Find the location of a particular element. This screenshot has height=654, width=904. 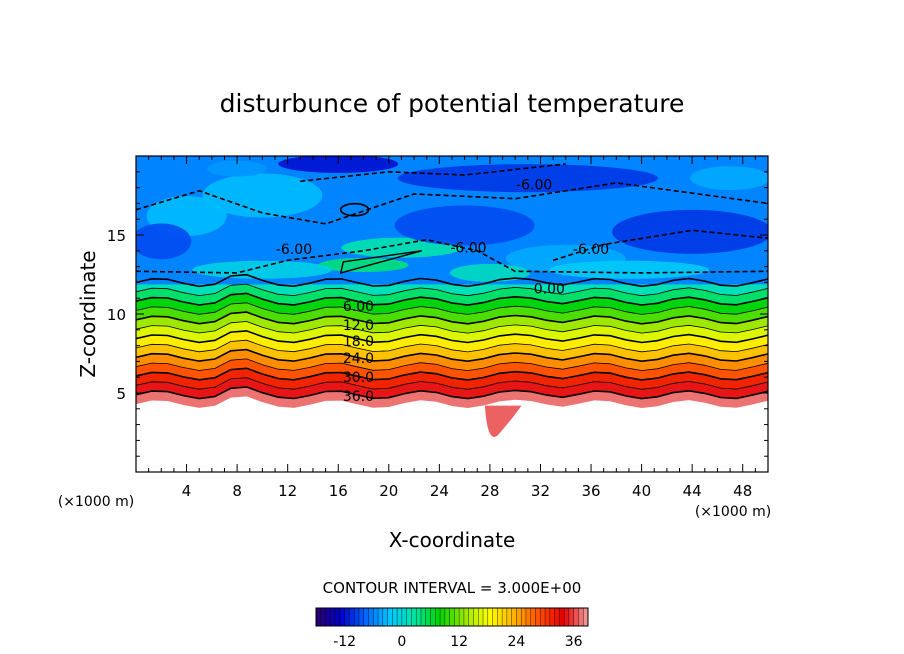

y-tick-label: 15 is located at coordinates (116, 236).